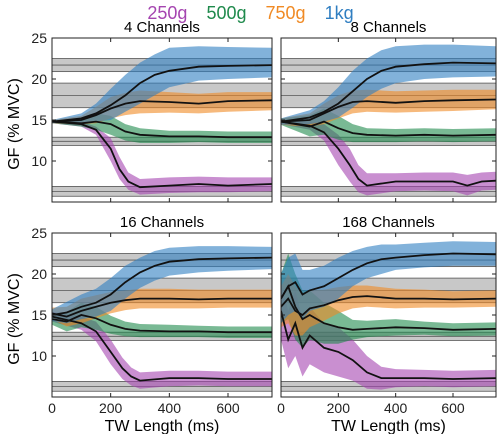 This screenshot has width=501, height=434. I want to click on legend-item-750g: 750g, so click(285, 13).